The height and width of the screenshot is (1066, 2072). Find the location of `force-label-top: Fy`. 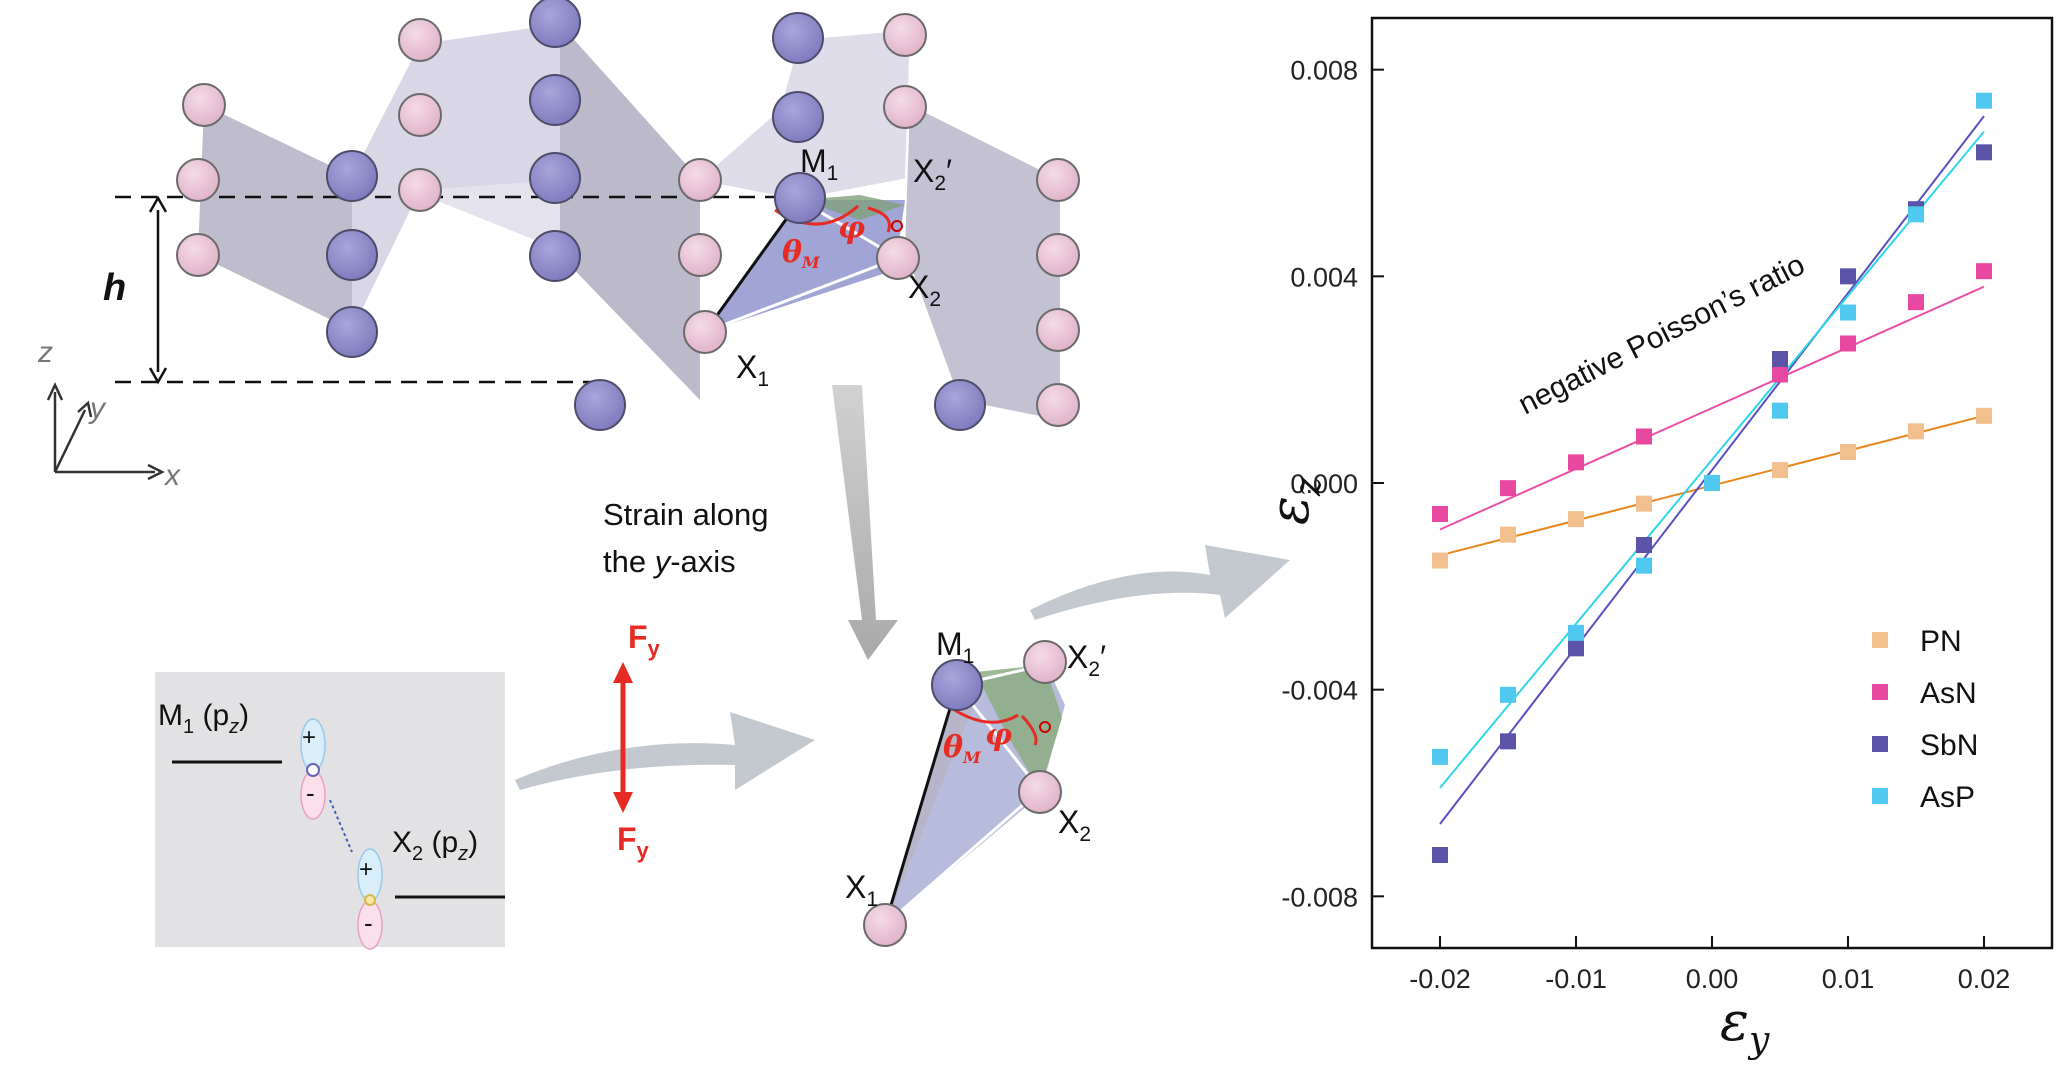

force-label-top: Fy is located at coordinates (644, 640).